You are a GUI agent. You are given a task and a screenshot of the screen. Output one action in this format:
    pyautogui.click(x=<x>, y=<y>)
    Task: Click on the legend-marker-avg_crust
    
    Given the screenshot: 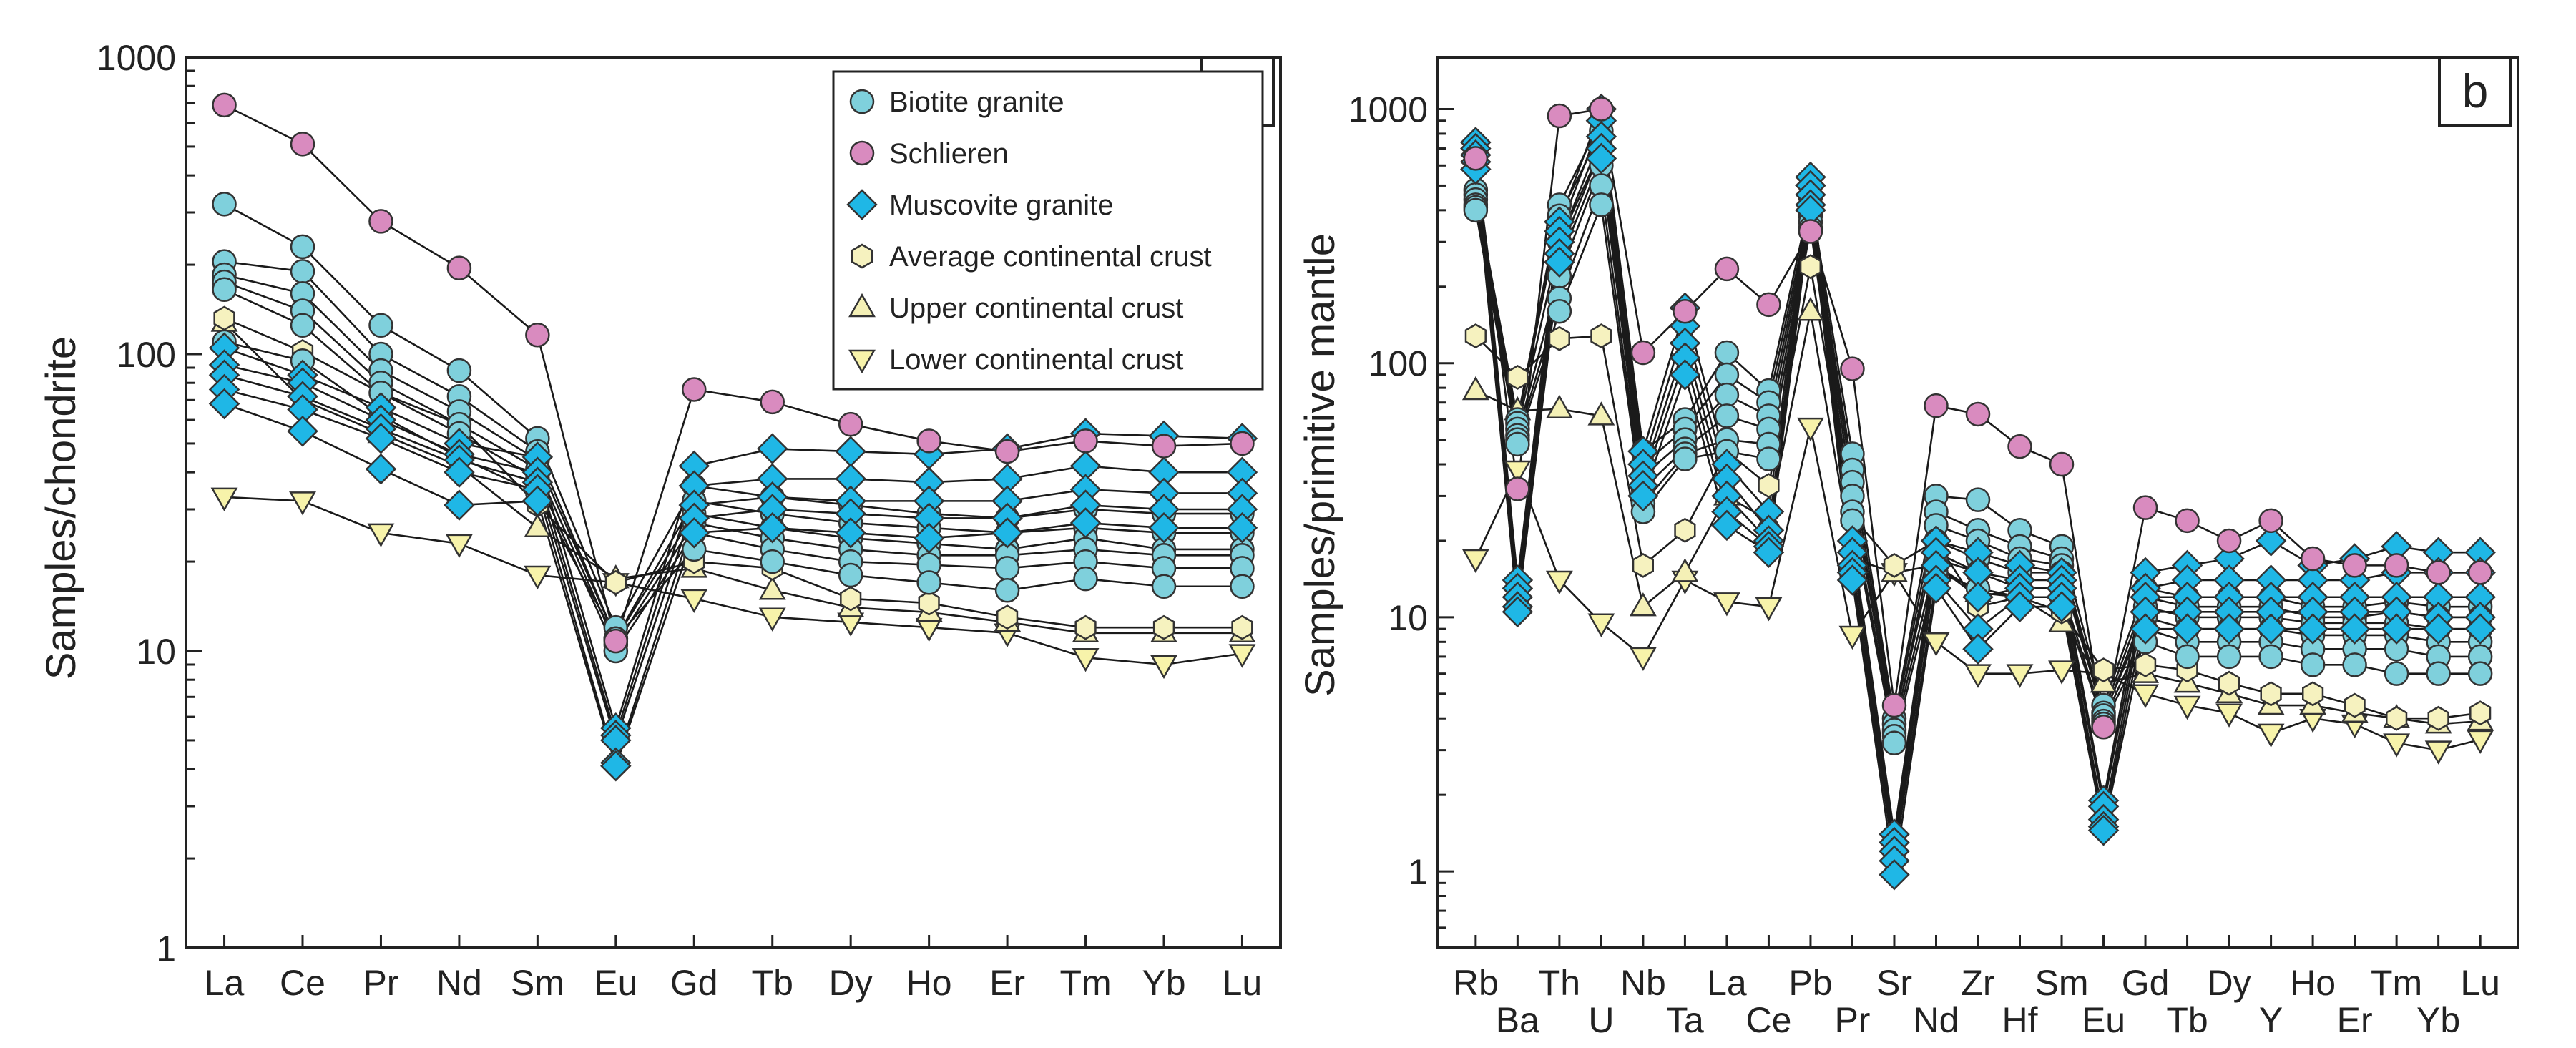 What is the action you would take?
    pyautogui.click(x=862, y=256)
    